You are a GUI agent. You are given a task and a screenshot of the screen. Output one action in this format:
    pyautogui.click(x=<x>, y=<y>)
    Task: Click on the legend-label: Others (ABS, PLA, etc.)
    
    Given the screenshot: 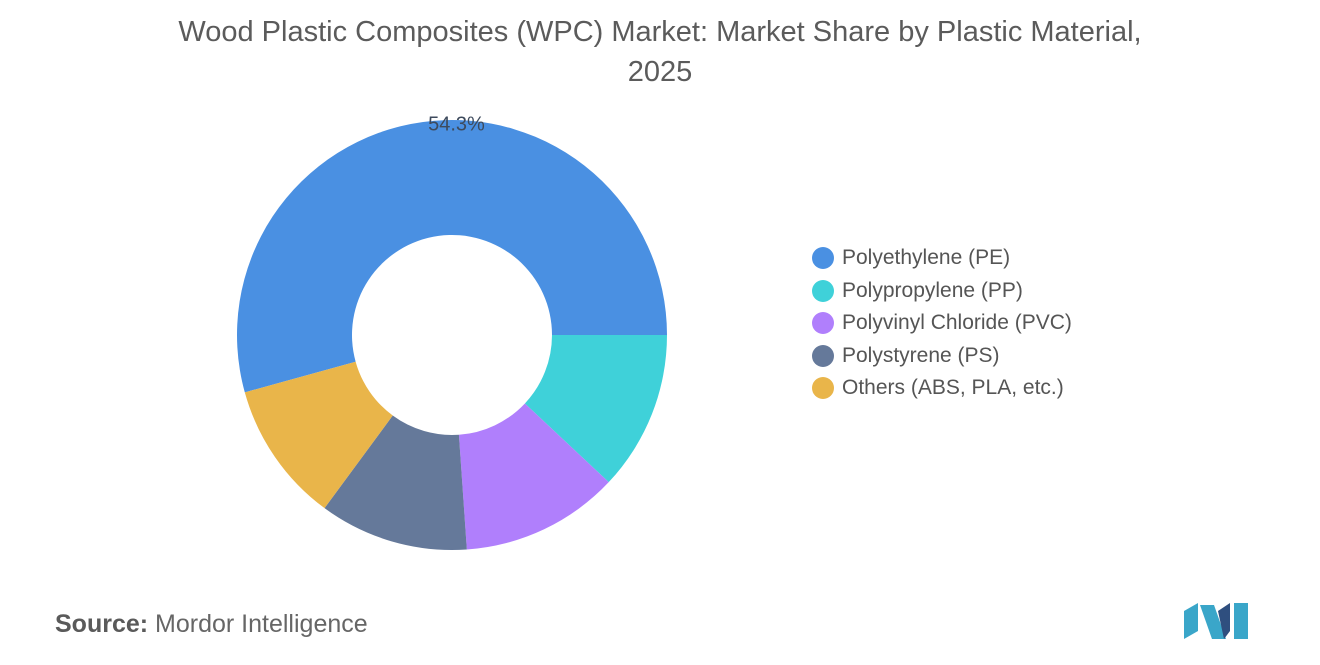 What is the action you would take?
    pyautogui.click(x=953, y=388)
    